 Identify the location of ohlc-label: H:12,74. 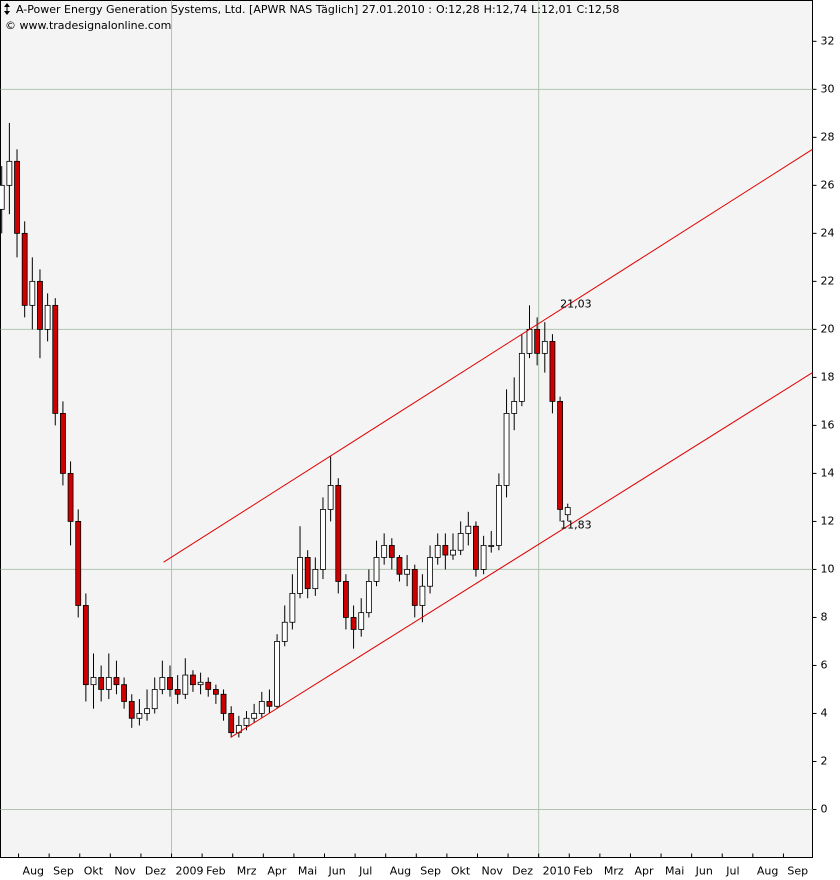
(505, 9).